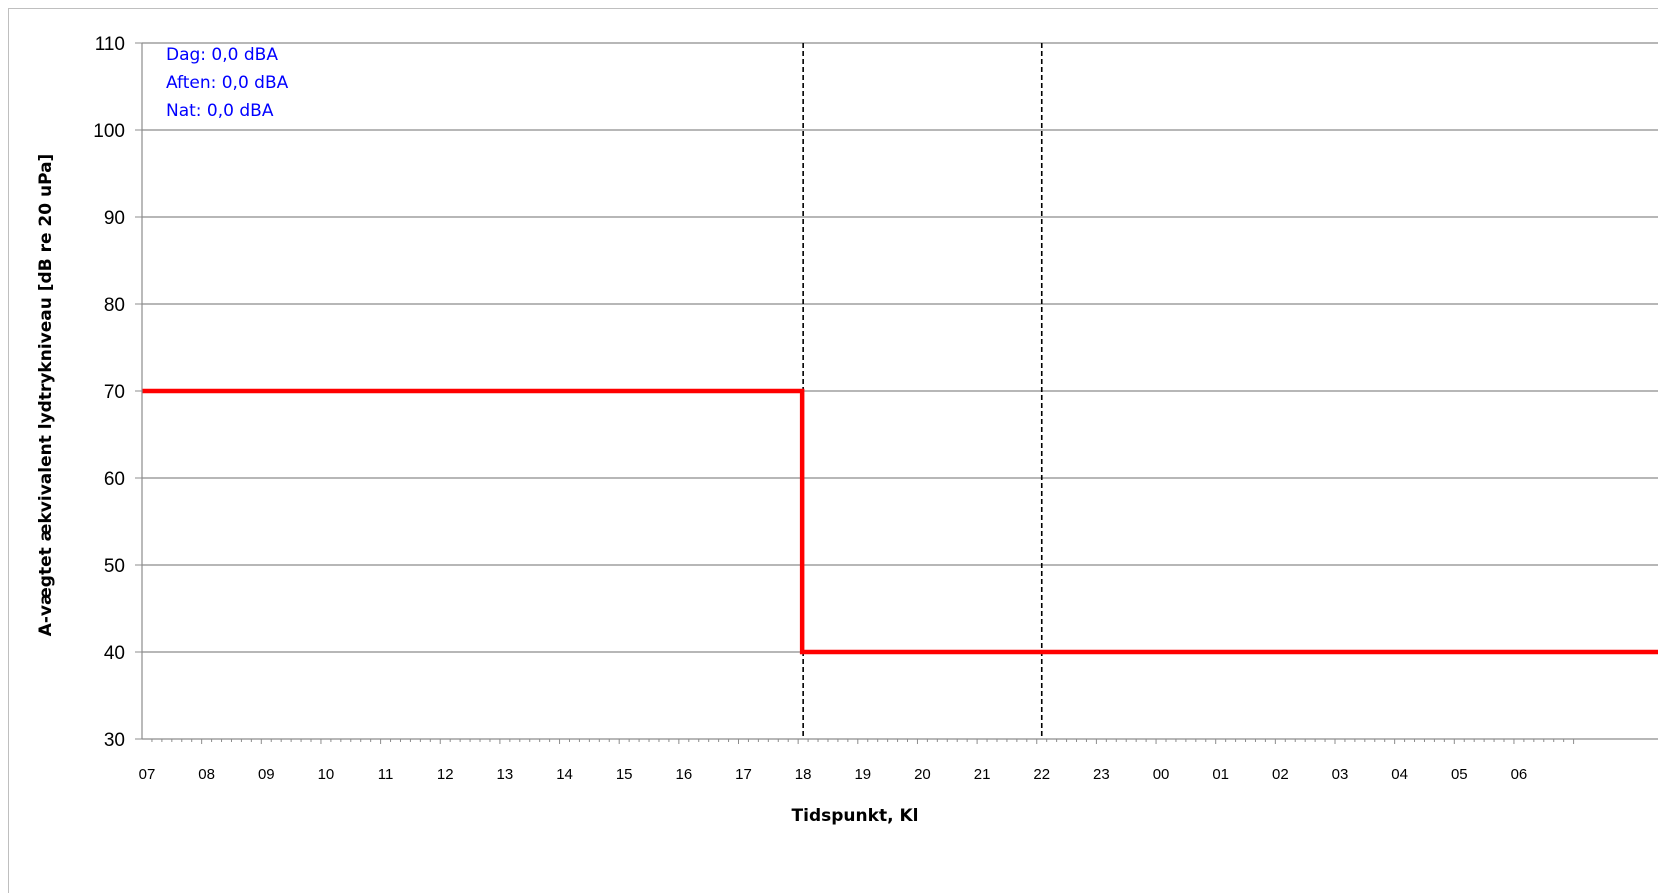 The height and width of the screenshot is (893, 1658). Describe the element at coordinates (1101, 774) in the screenshot. I see `x-tick-label-23: 23` at that location.